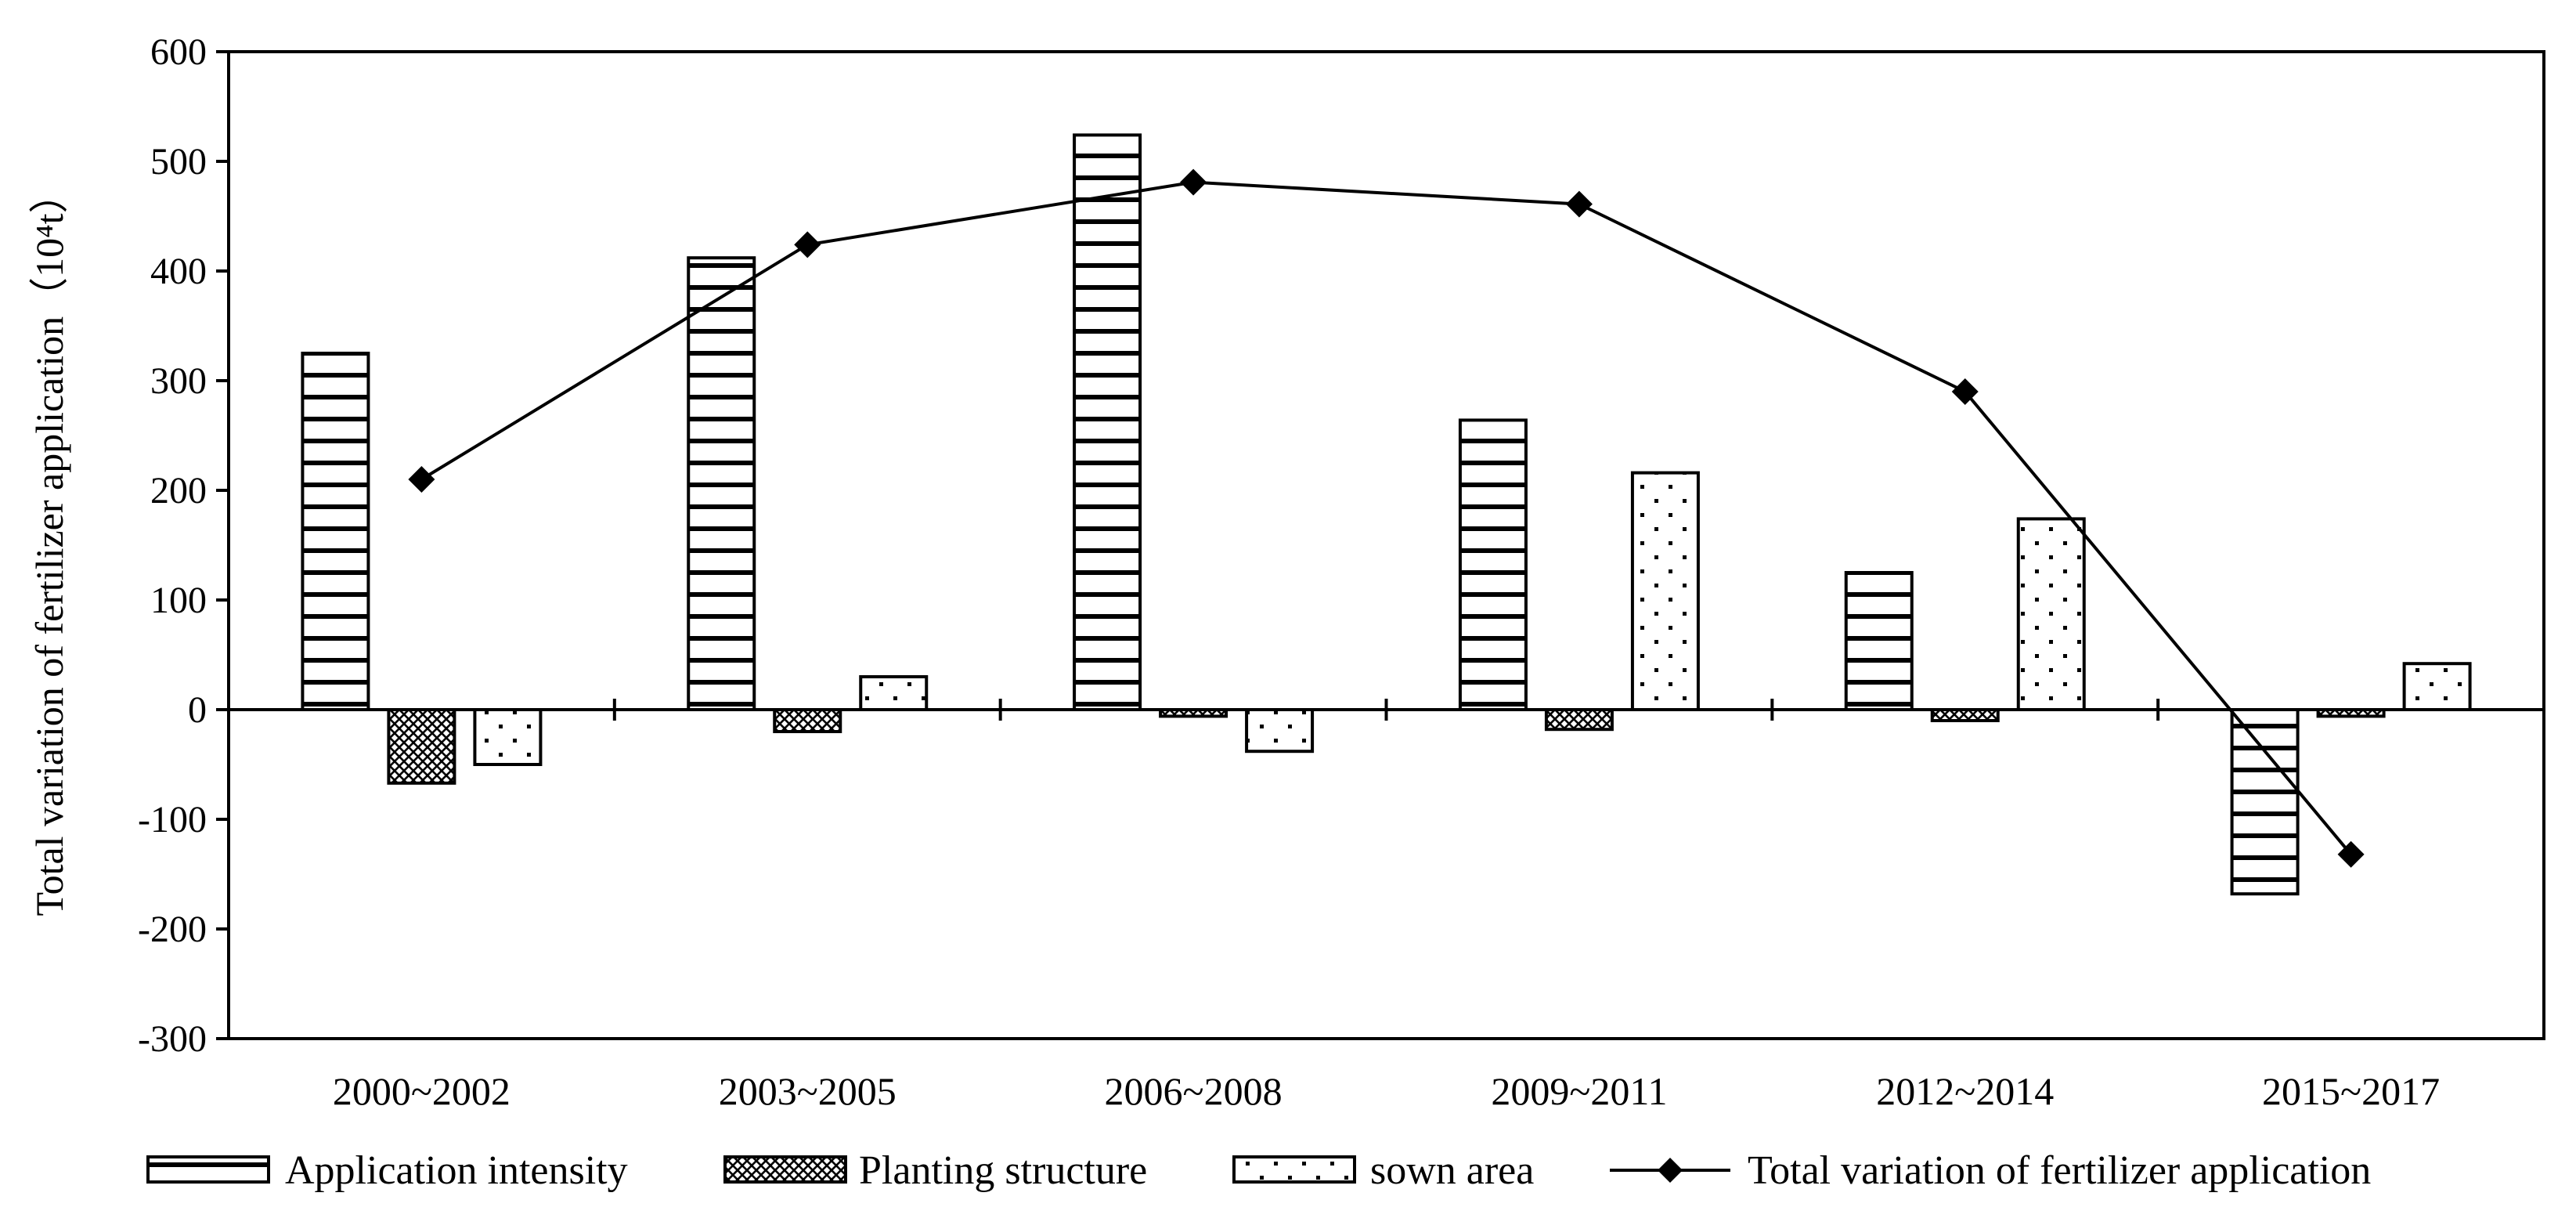  What do you see at coordinates (172, 930) in the screenshot?
I see `y-tick-label: -200` at bounding box center [172, 930].